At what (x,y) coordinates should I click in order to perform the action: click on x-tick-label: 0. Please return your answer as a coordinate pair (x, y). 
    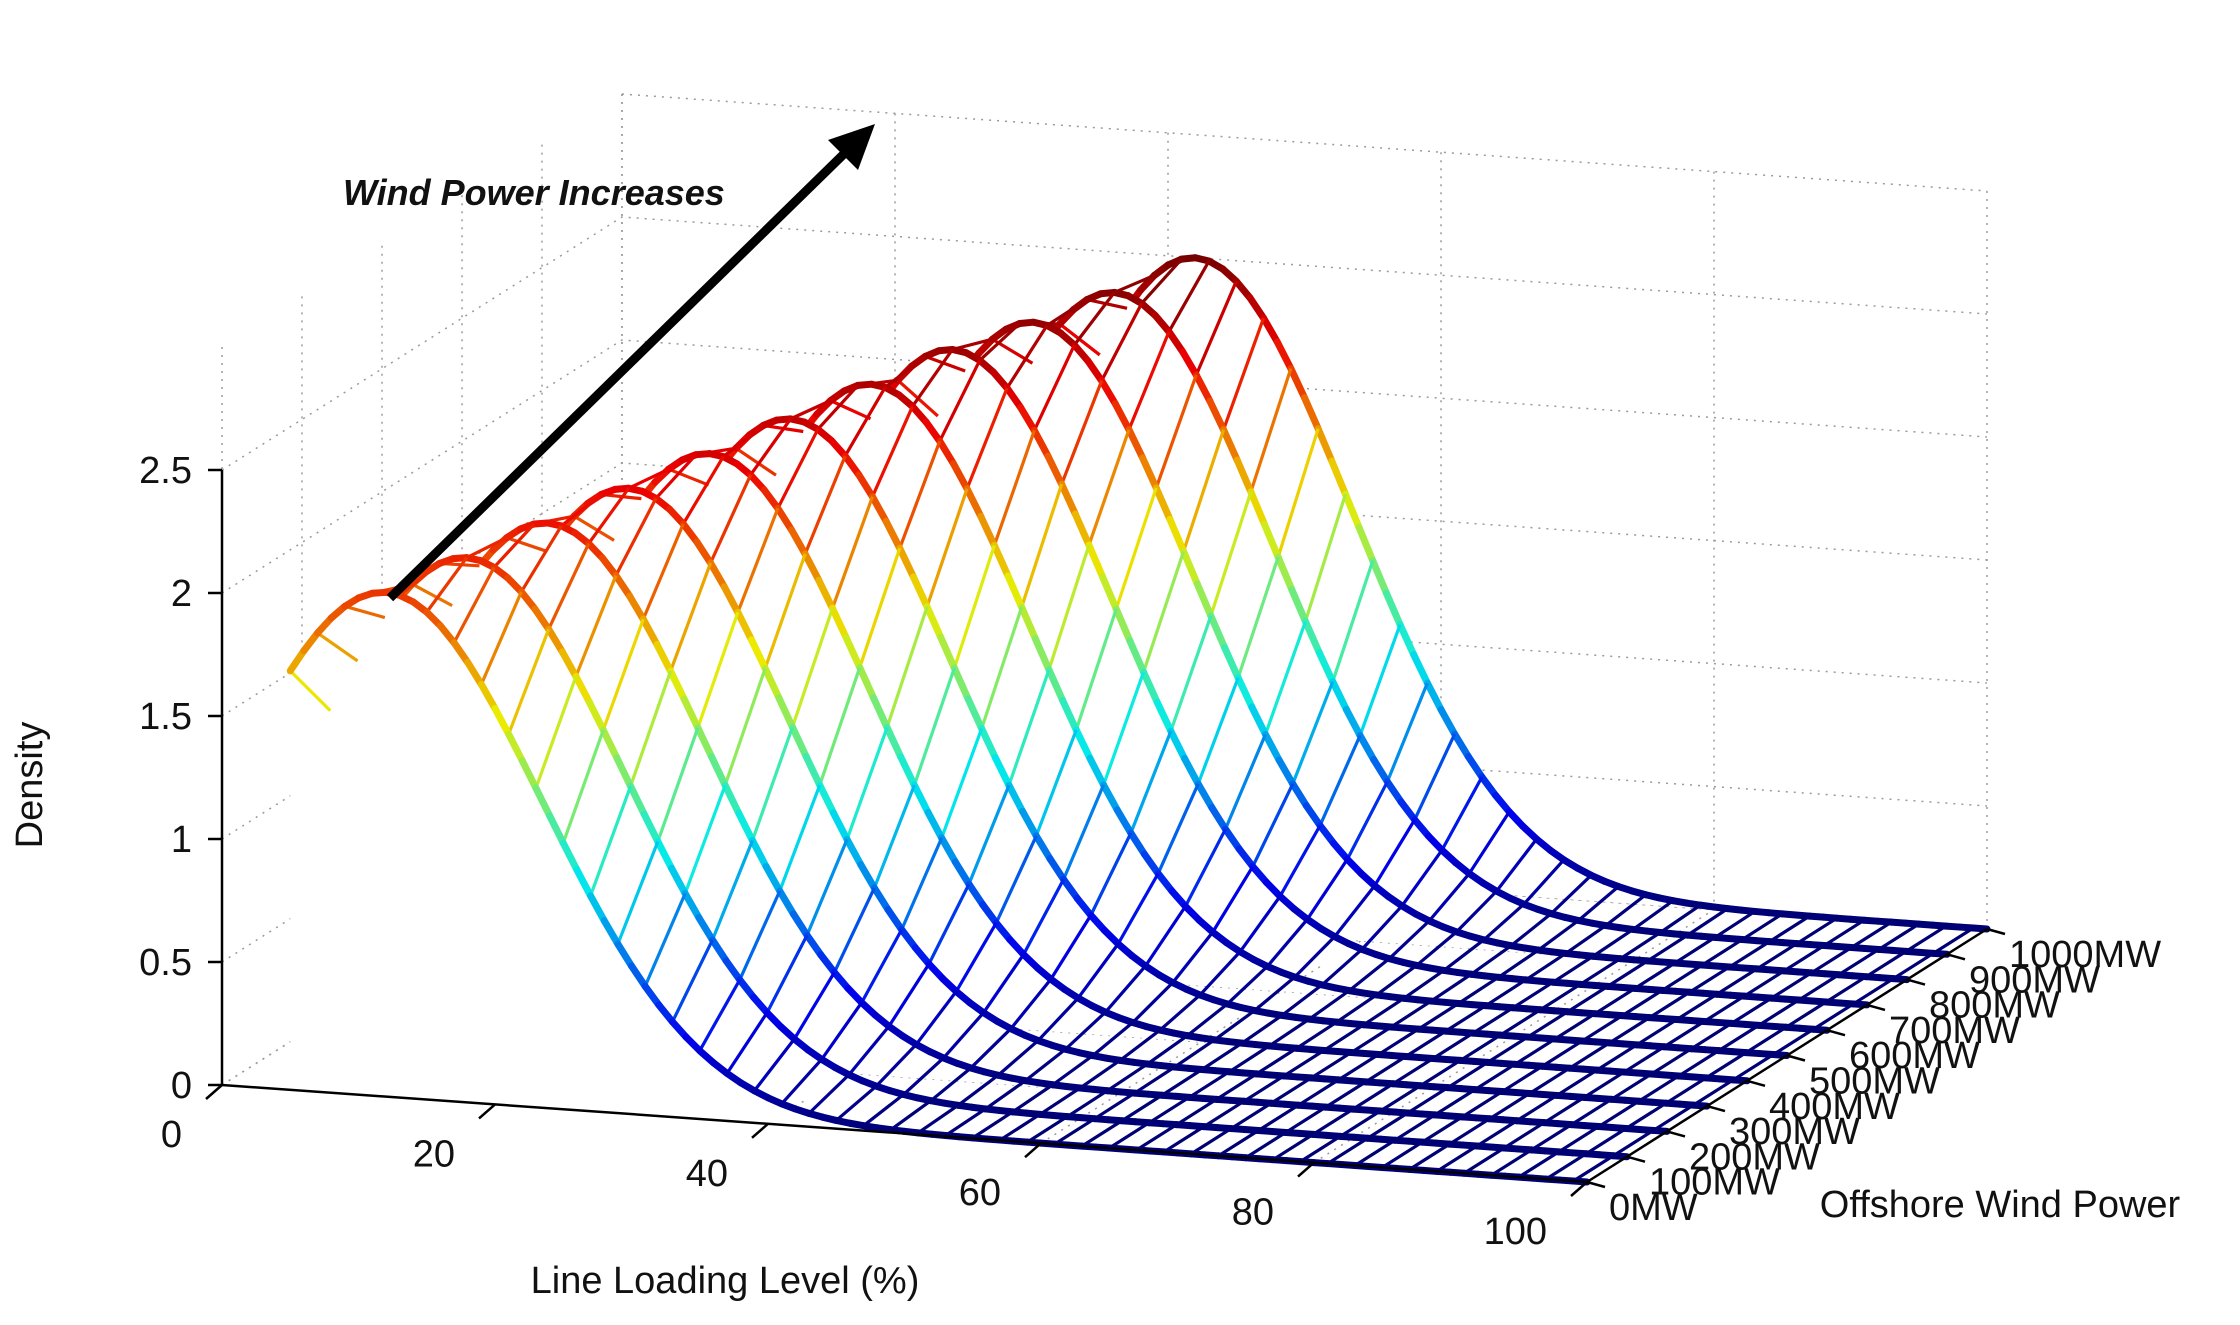
    Looking at the image, I should click on (171, 1135).